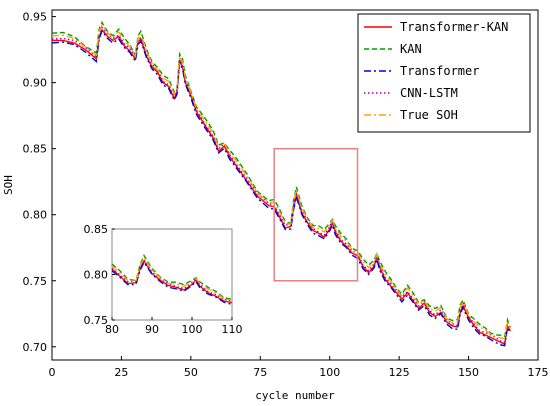  What do you see at coordinates (121, 372) in the screenshot?
I see `x-tick-label: 25` at bounding box center [121, 372].